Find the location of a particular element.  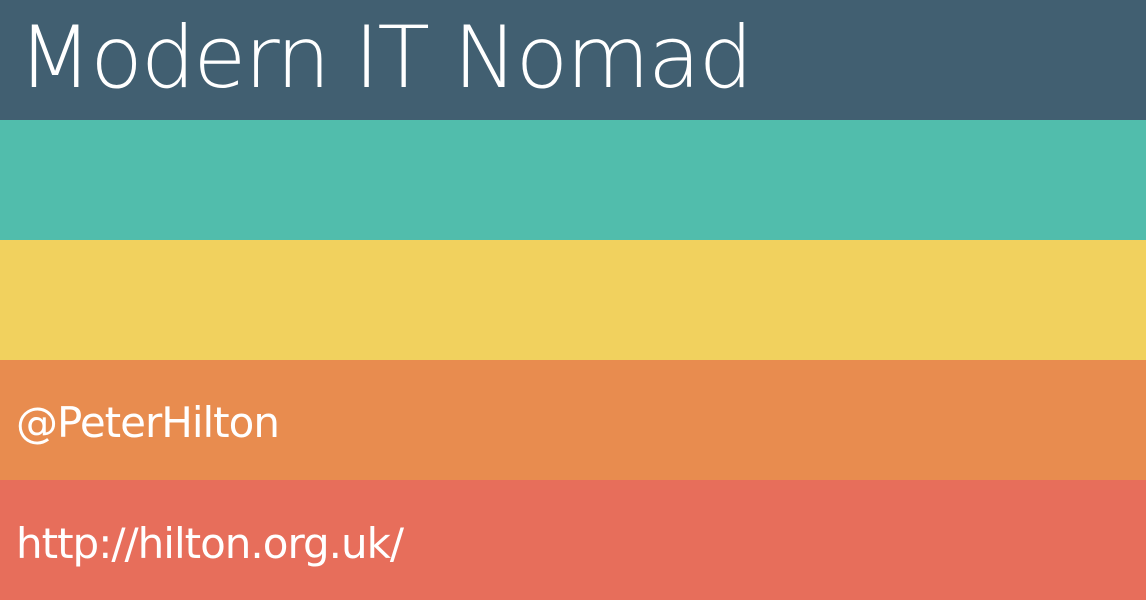

twitter-handle: @PeterHilton is located at coordinates (148, 422).